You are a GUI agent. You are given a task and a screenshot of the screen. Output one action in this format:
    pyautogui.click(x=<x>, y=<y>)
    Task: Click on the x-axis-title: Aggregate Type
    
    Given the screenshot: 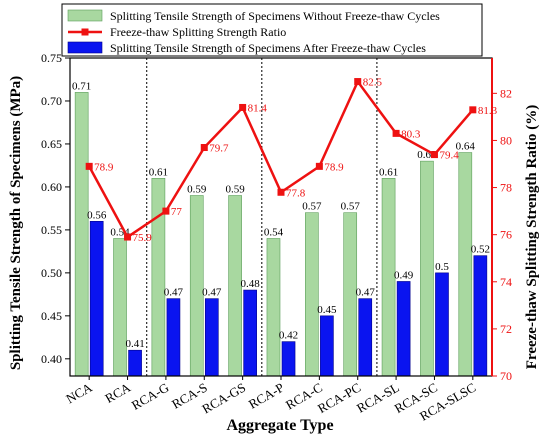 What is the action you would take?
    pyautogui.click(x=279, y=425)
    